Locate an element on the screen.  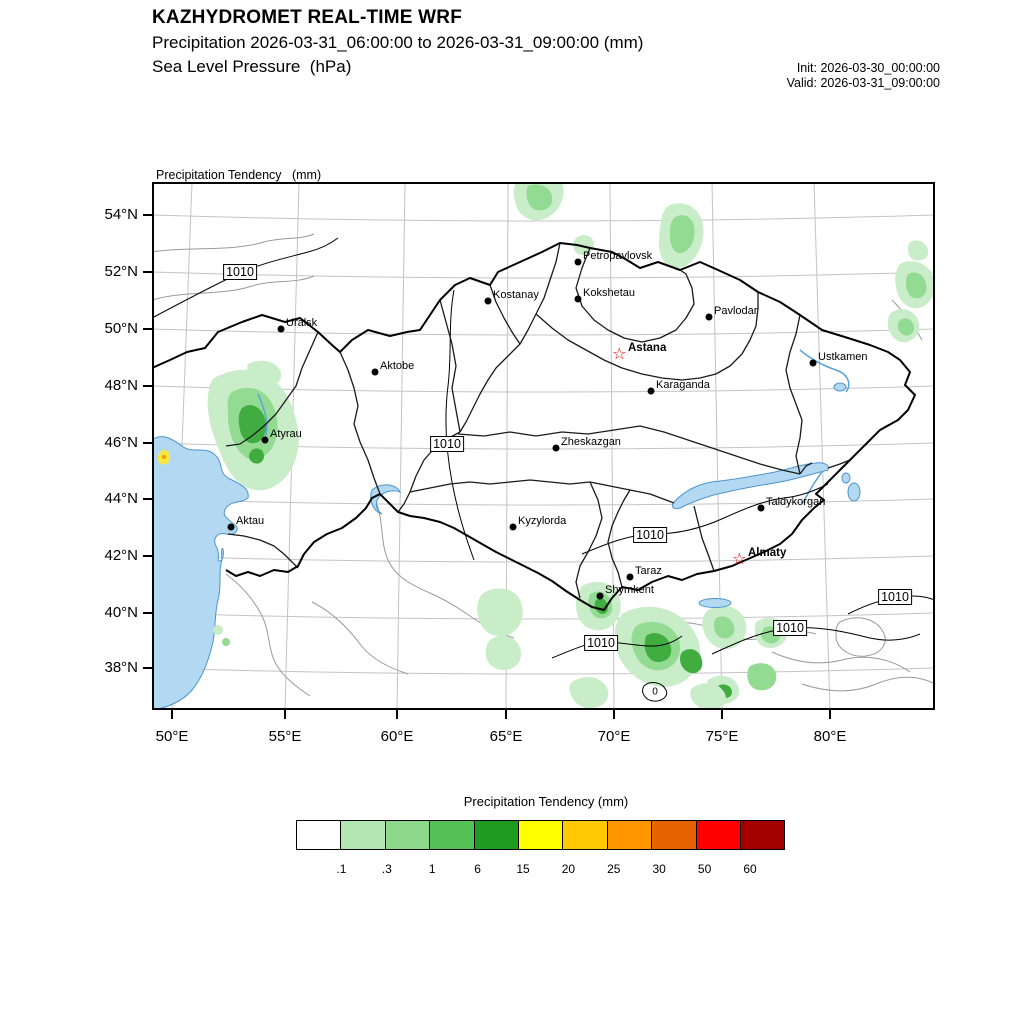
contour-zero-label: 0 is located at coordinates (655, 692).